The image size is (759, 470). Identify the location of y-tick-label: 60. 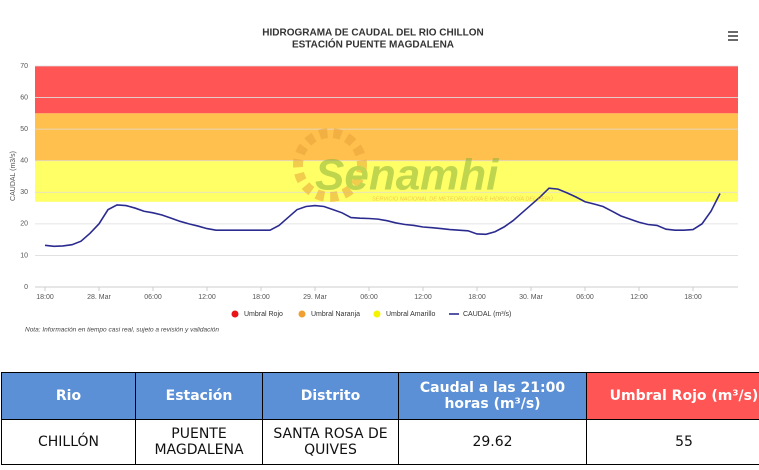
(24, 97).